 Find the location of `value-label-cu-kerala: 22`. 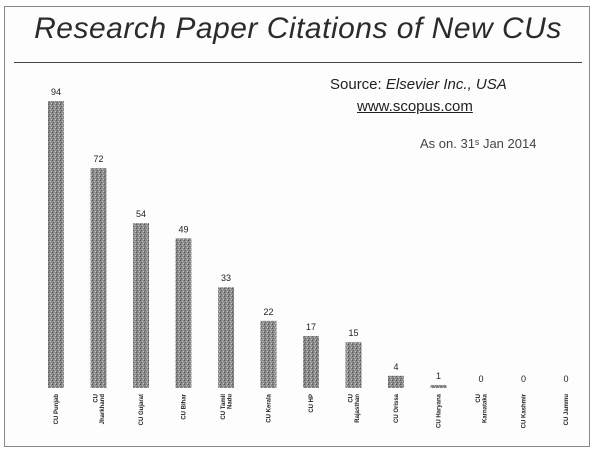

value-label-cu-kerala: 22 is located at coordinates (268, 312).